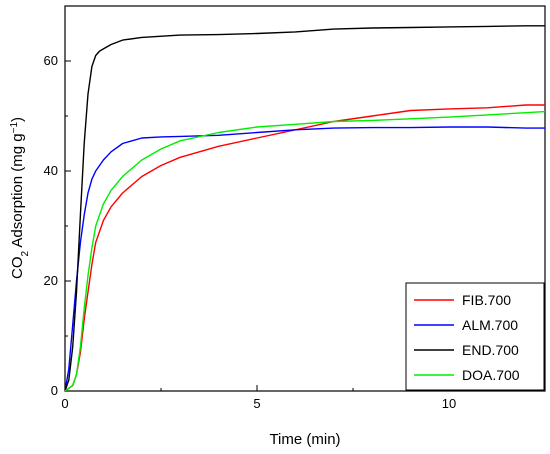  Describe the element at coordinates (51, 60) in the screenshot. I see `y-tick-label: 60` at that location.